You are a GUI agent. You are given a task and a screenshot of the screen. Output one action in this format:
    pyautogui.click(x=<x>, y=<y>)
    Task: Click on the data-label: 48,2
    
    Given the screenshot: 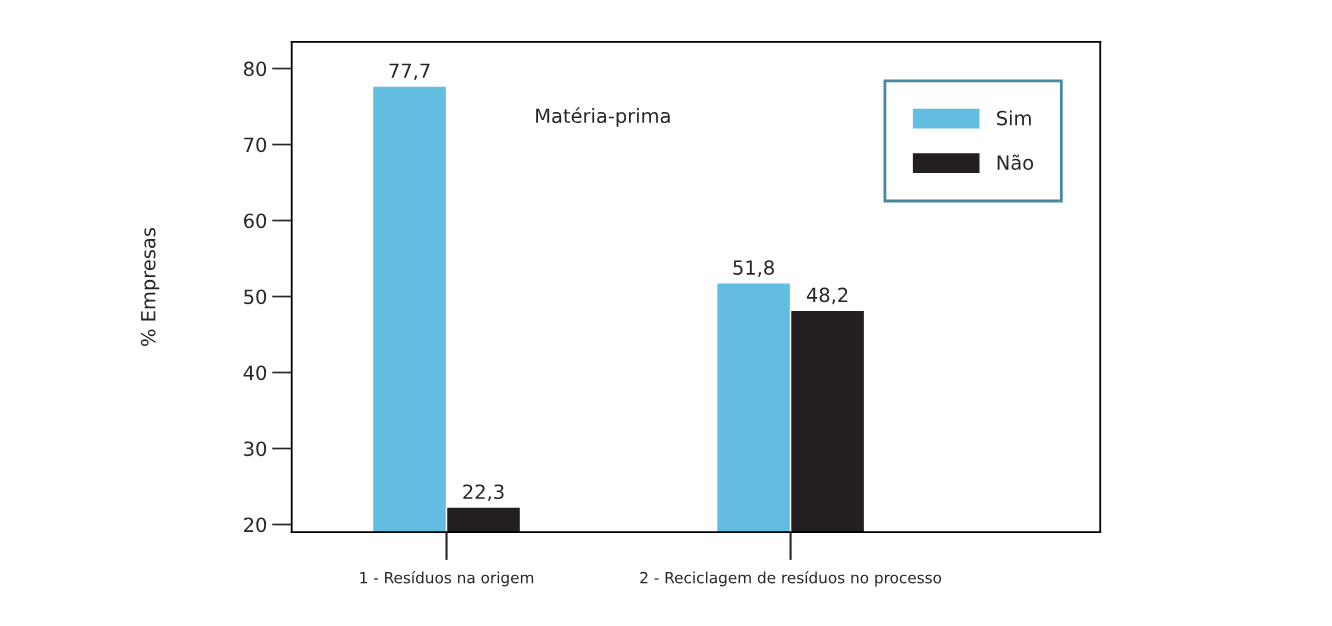 What is the action you would take?
    pyautogui.click(x=827, y=296)
    